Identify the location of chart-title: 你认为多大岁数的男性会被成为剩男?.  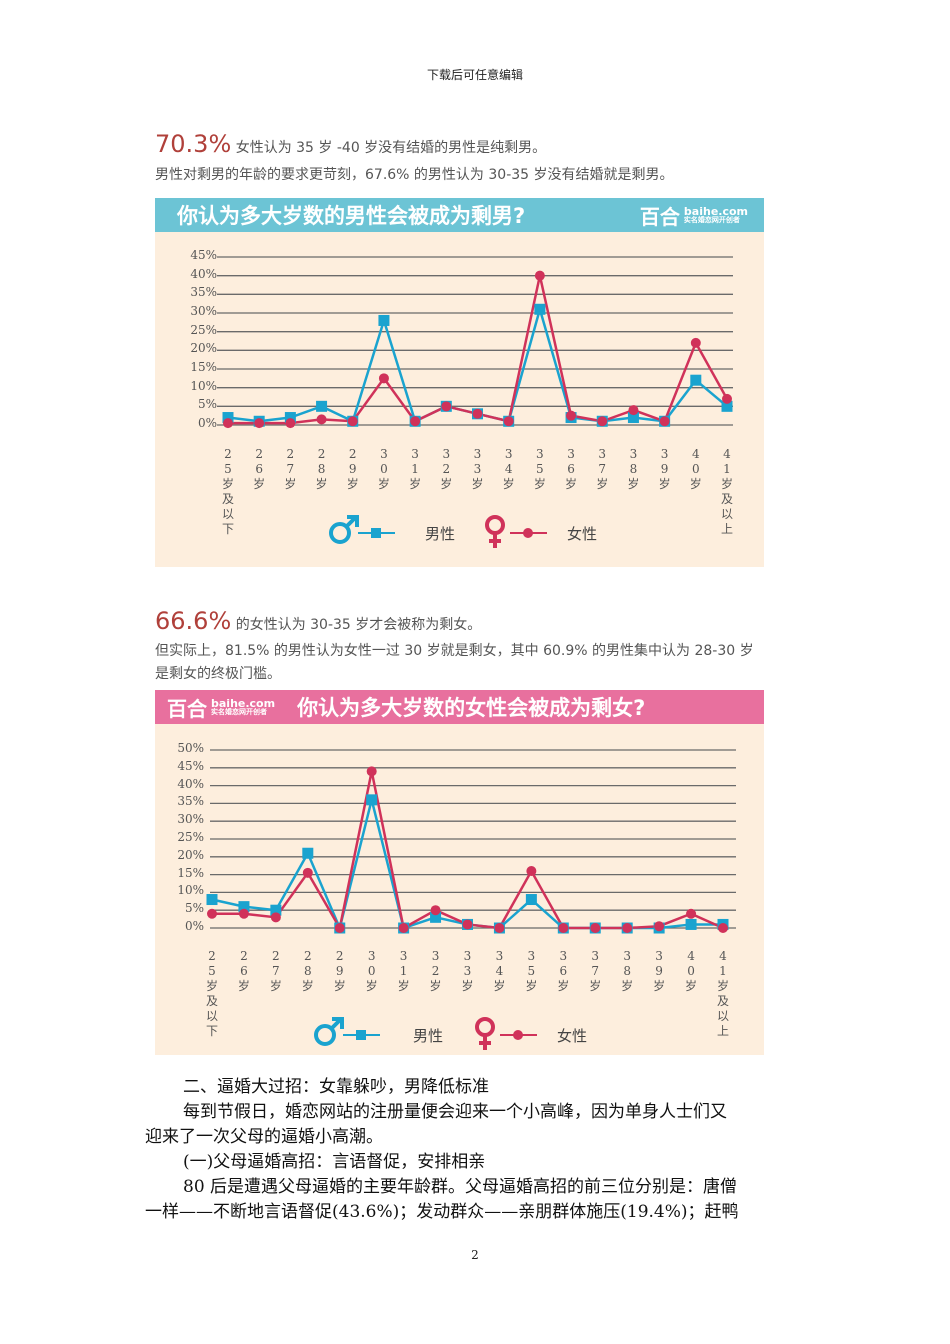
(351, 216).